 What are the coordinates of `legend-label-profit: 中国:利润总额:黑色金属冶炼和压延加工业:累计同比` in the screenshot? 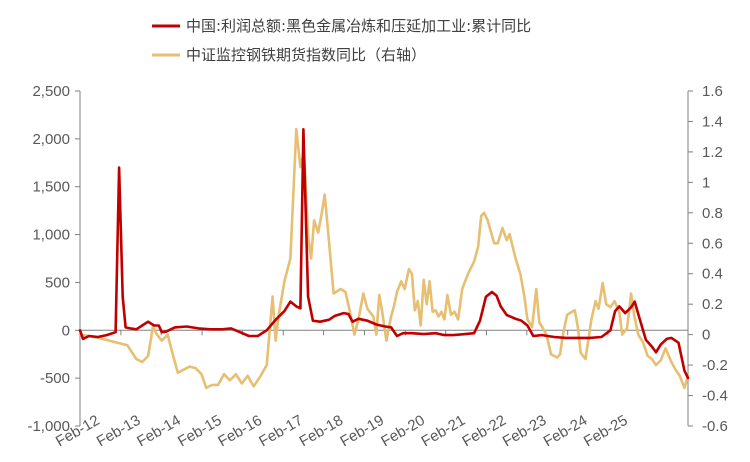 It's located at (358, 26).